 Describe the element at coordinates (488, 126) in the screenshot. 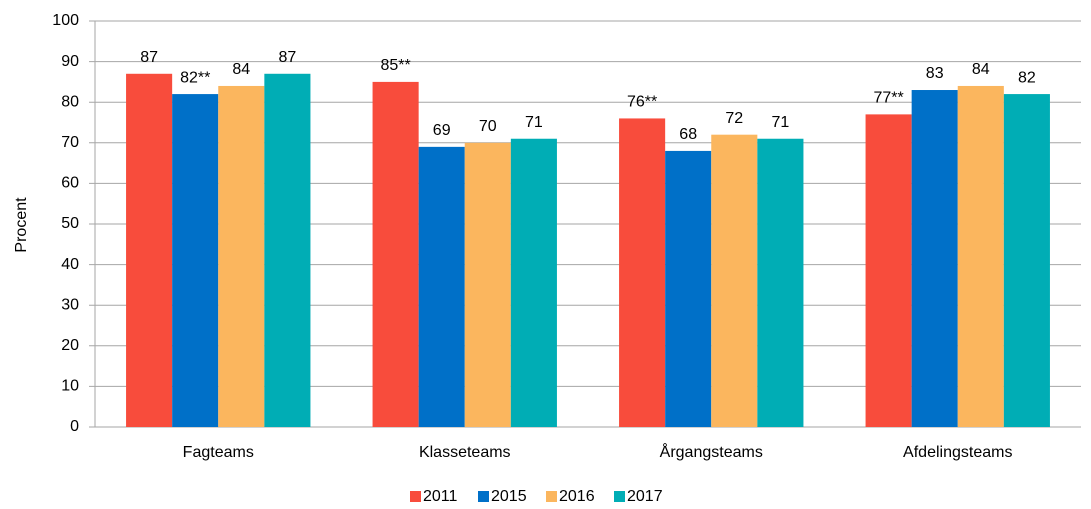

I see `data-label: 70` at that location.